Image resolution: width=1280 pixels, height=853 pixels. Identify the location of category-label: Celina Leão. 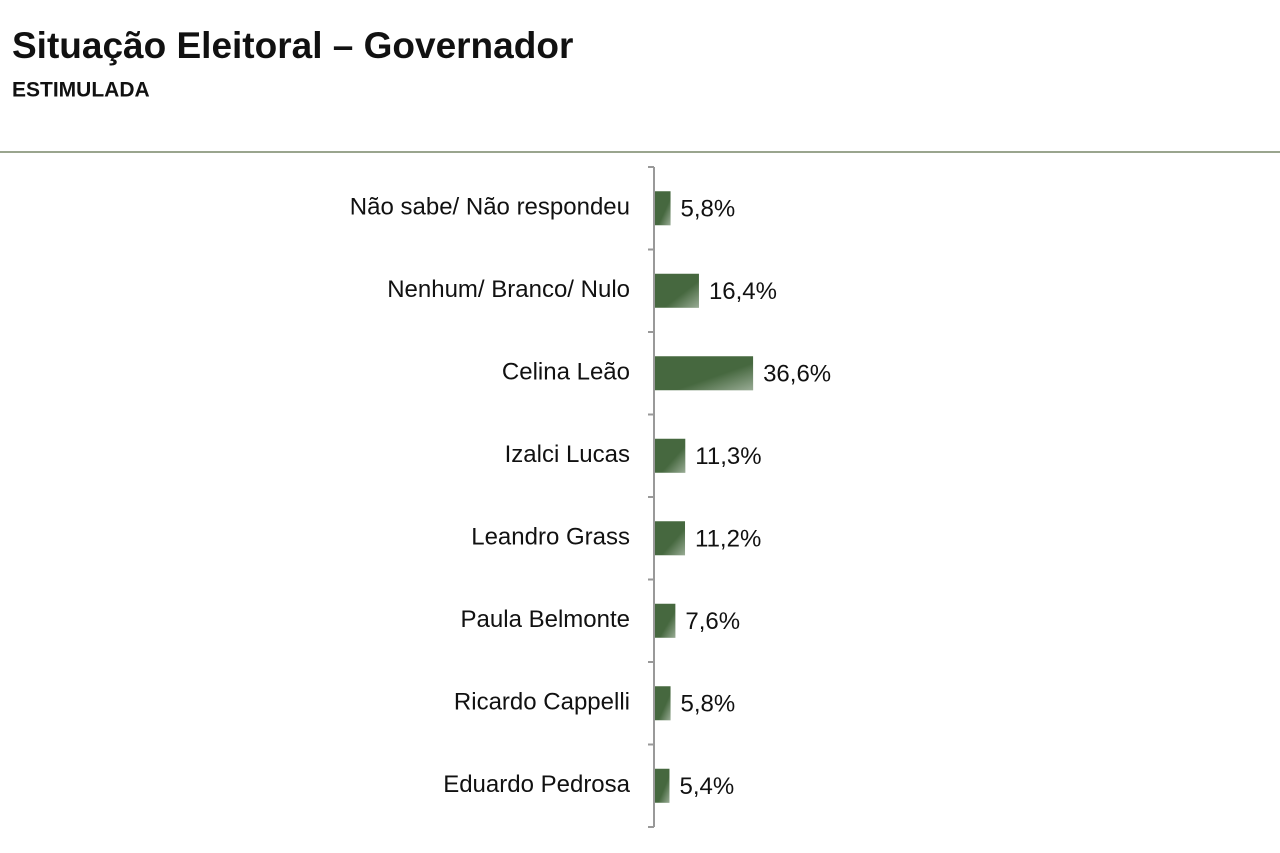
(566, 372).